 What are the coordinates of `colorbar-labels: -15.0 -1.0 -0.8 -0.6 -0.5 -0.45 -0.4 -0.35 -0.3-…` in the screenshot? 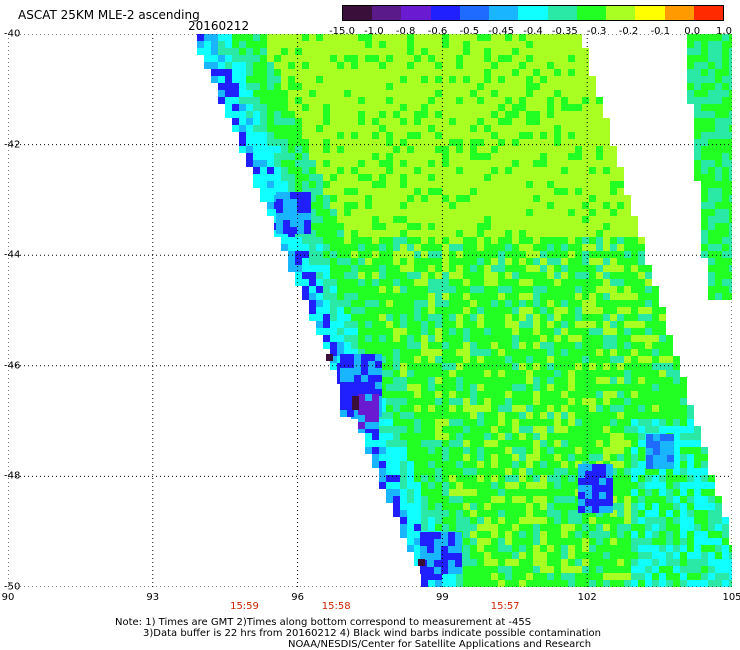 It's located at (530, 32).